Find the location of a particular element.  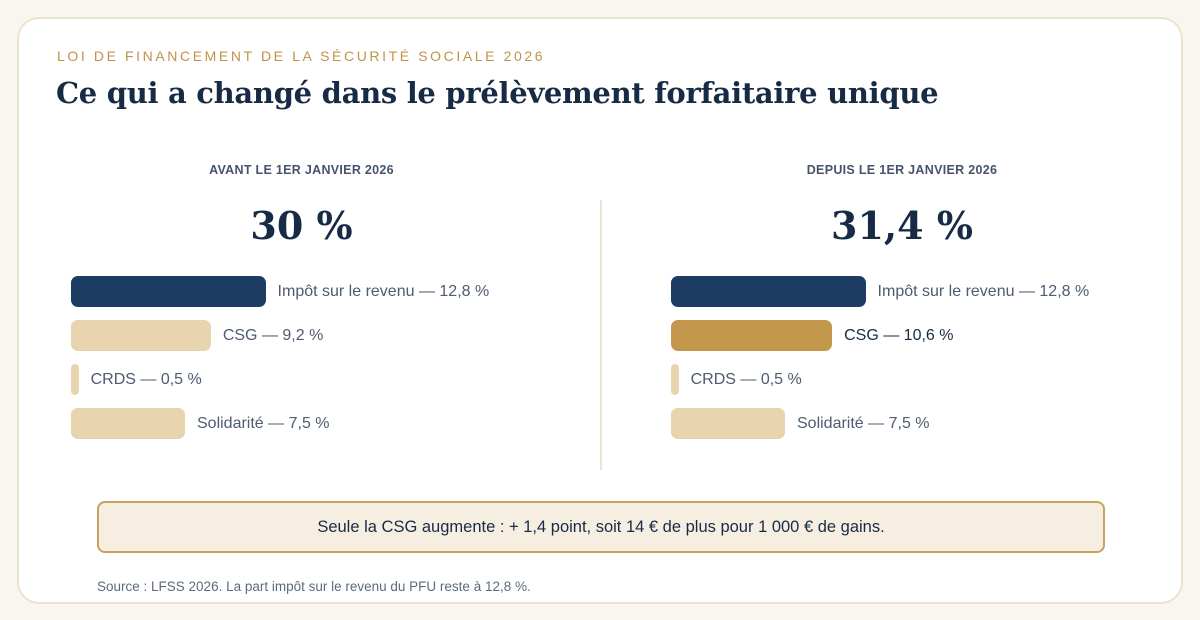

panel-before-title: AVANT LE 1ER JANVIER 2026 is located at coordinates (301, 170).